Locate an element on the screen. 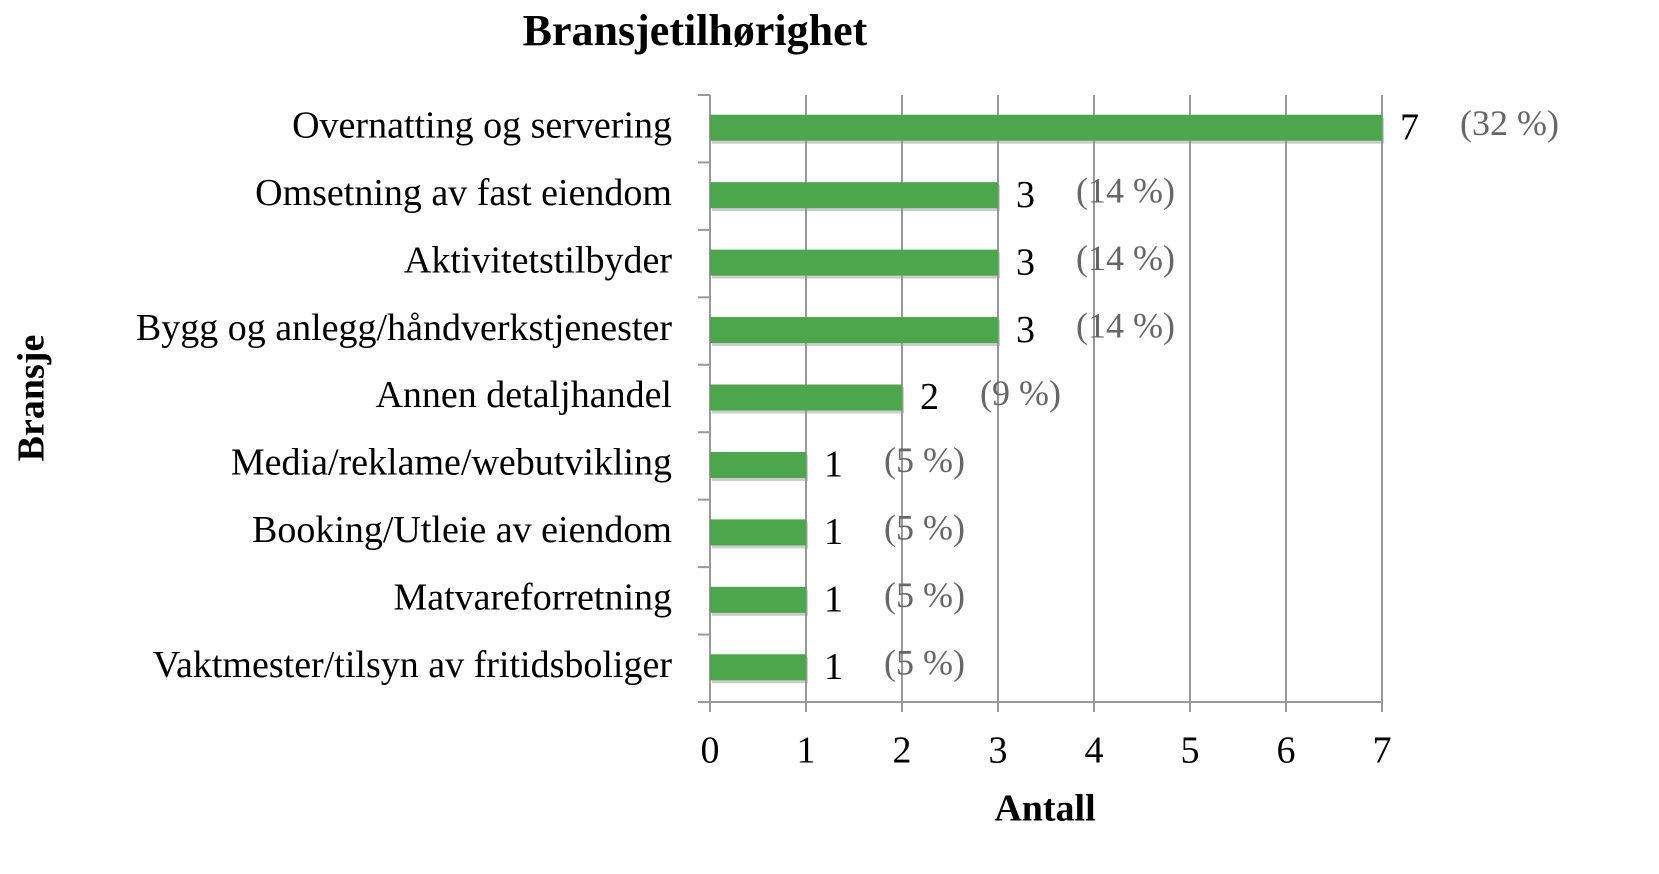 The height and width of the screenshot is (874, 1659). x-tick-label: 0 is located at coordinates (710, 751).